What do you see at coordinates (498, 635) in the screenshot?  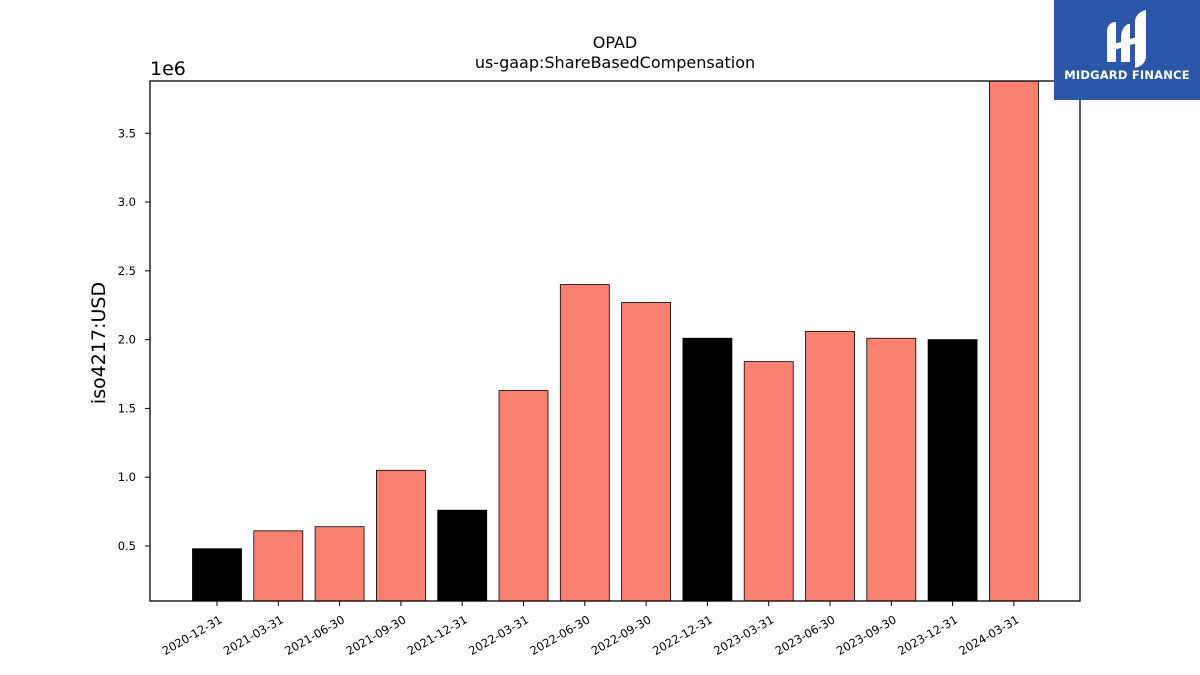 I see `x-tick-label: 2022-03-31` at bounding box center [498, 635].